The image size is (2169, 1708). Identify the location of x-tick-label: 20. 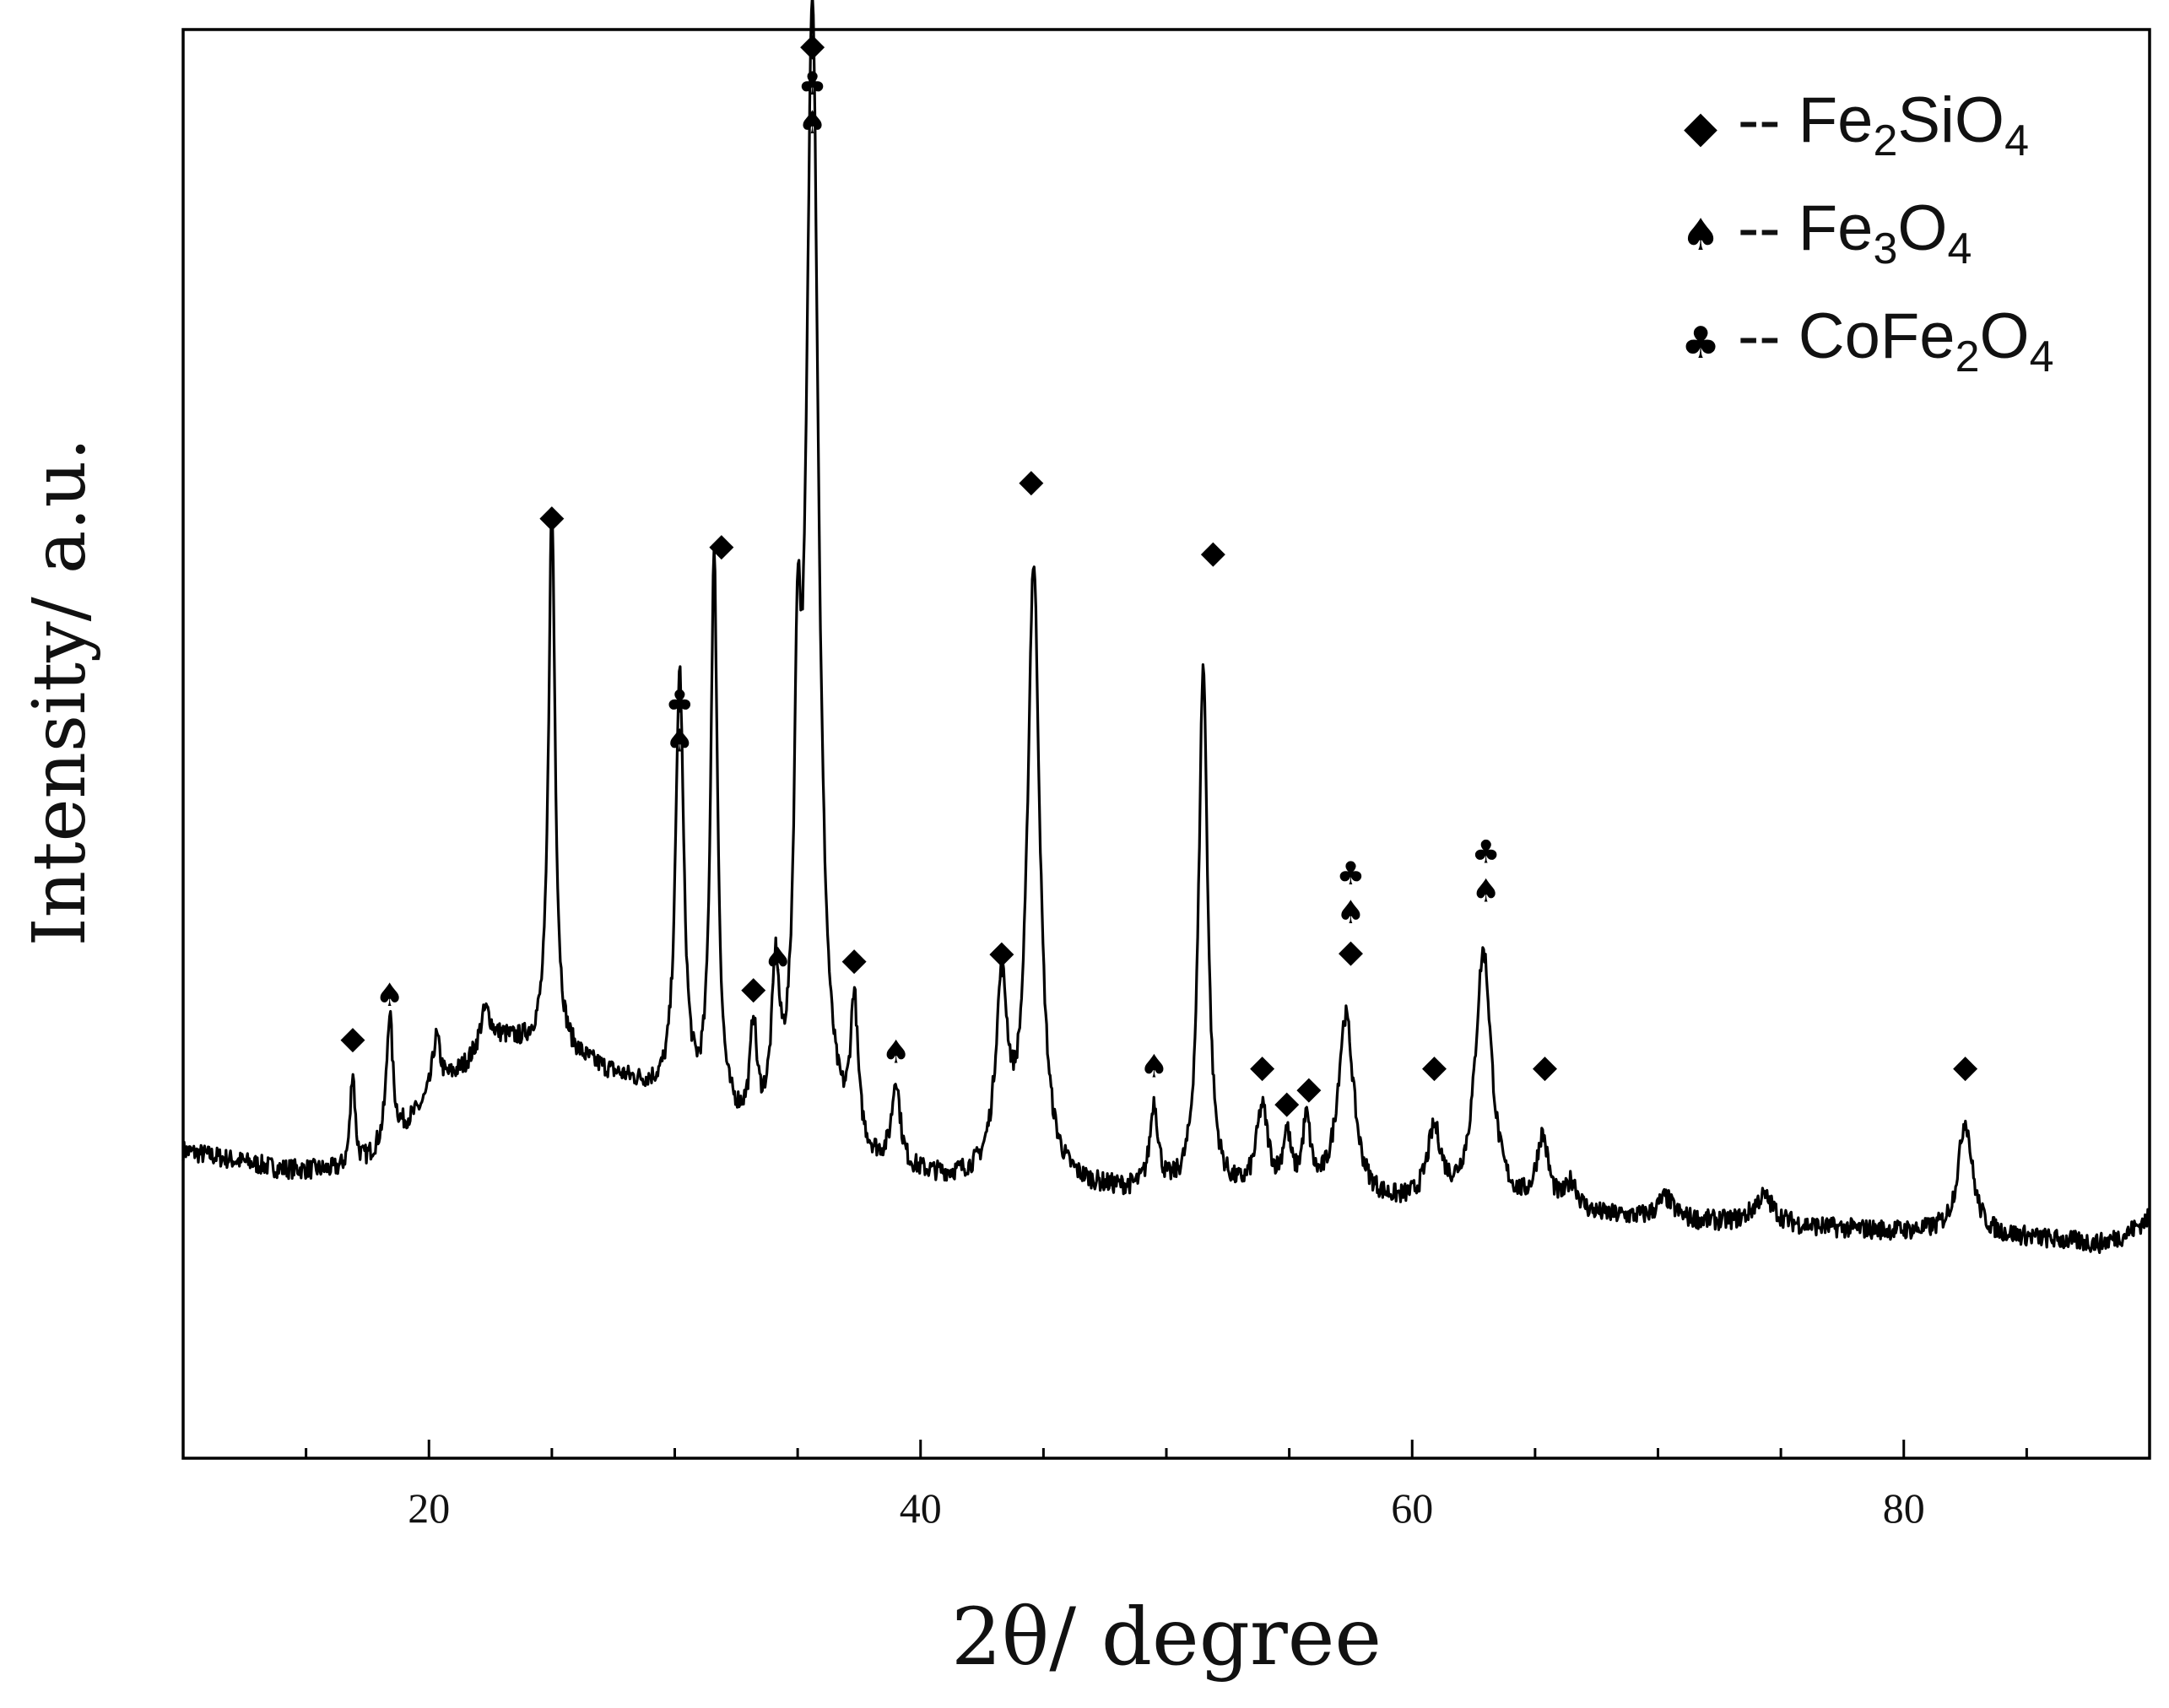
(429, 1508).